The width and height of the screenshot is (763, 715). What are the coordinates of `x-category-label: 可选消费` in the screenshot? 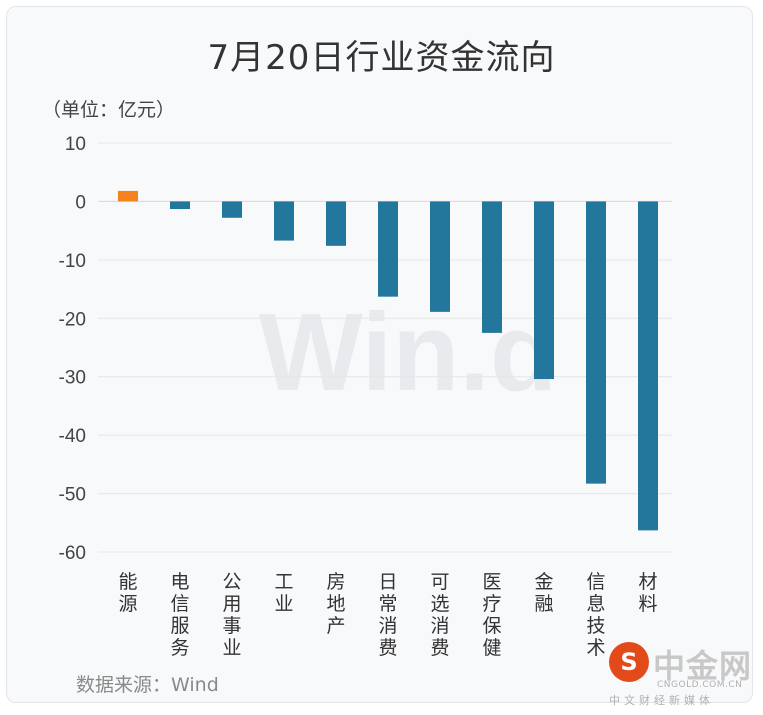 It's located at (439, 615).